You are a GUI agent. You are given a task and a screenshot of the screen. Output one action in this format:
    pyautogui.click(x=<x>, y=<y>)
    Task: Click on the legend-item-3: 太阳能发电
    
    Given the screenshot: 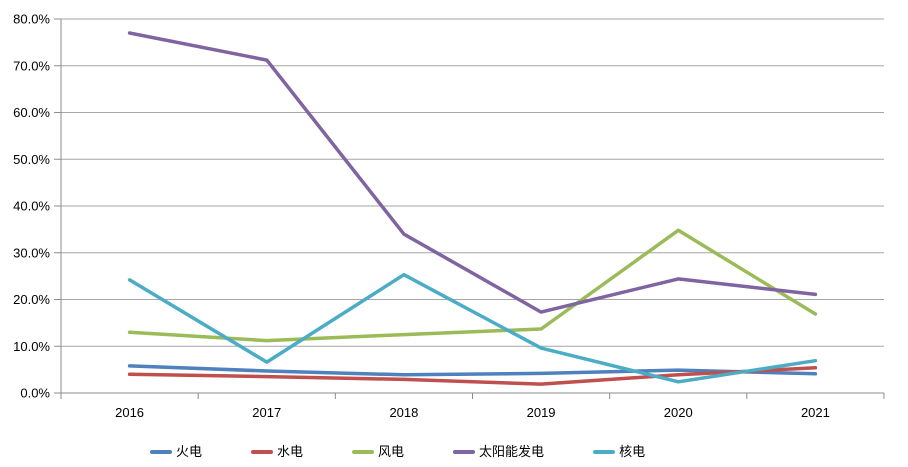 What is the action you would take?
    pyautogui.click(x=498, y=452)
    